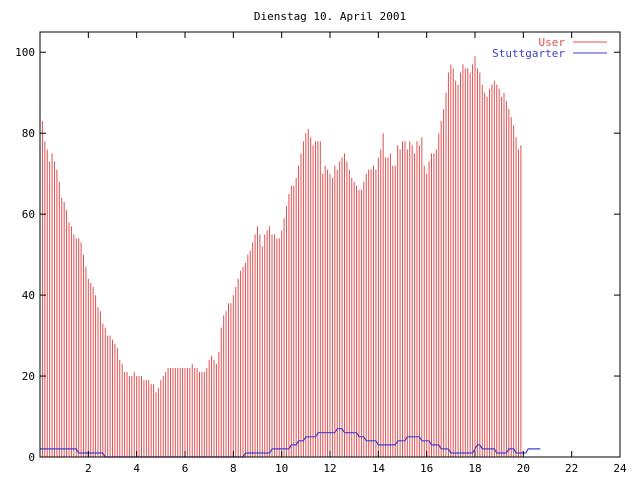 The width and height of the screenshot is (640, 480). What do you see at coordinates (379, 468) in the screenshot?
I see `x-tick-label: 14` at bounding box center [379, 468].